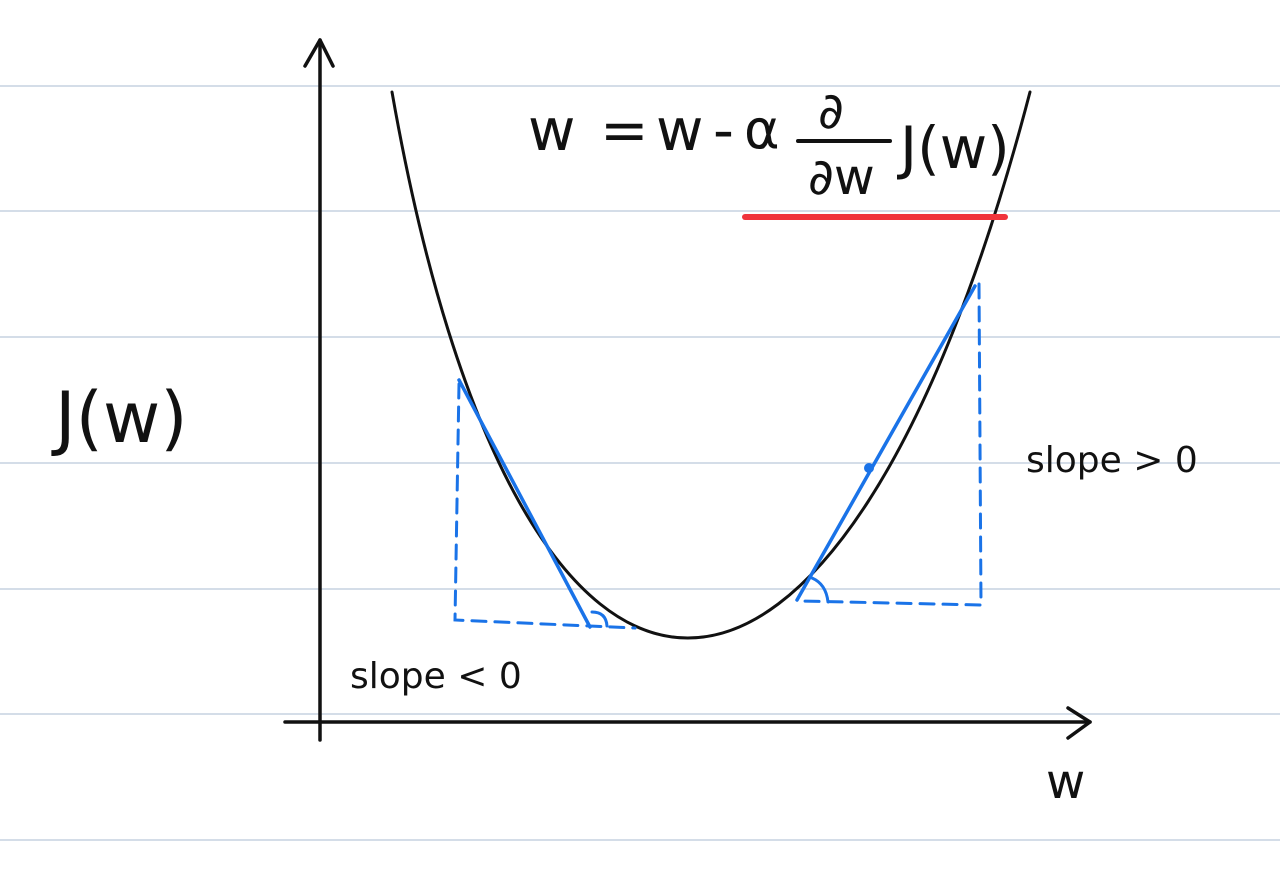 This screenshot has width=1280, height=872. Describe the element at coordinates (599, 619) in the screenshot. I see `angle-arc-left` at that location.